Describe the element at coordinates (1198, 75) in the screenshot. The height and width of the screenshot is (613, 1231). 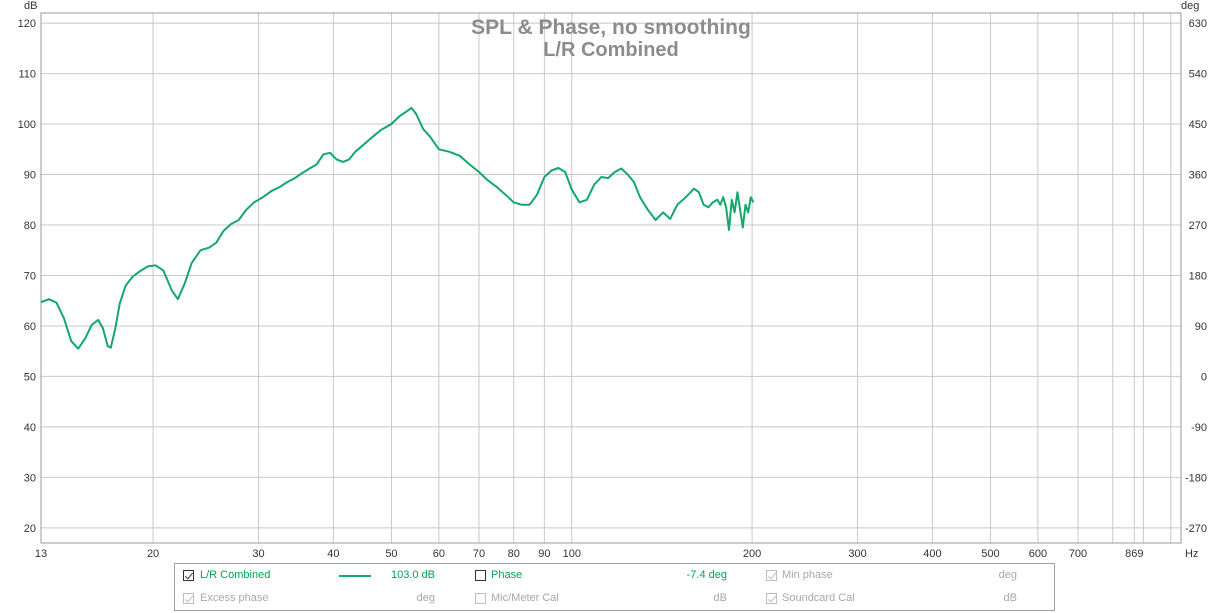
I see `y-right-tick-label: 540` at that location.